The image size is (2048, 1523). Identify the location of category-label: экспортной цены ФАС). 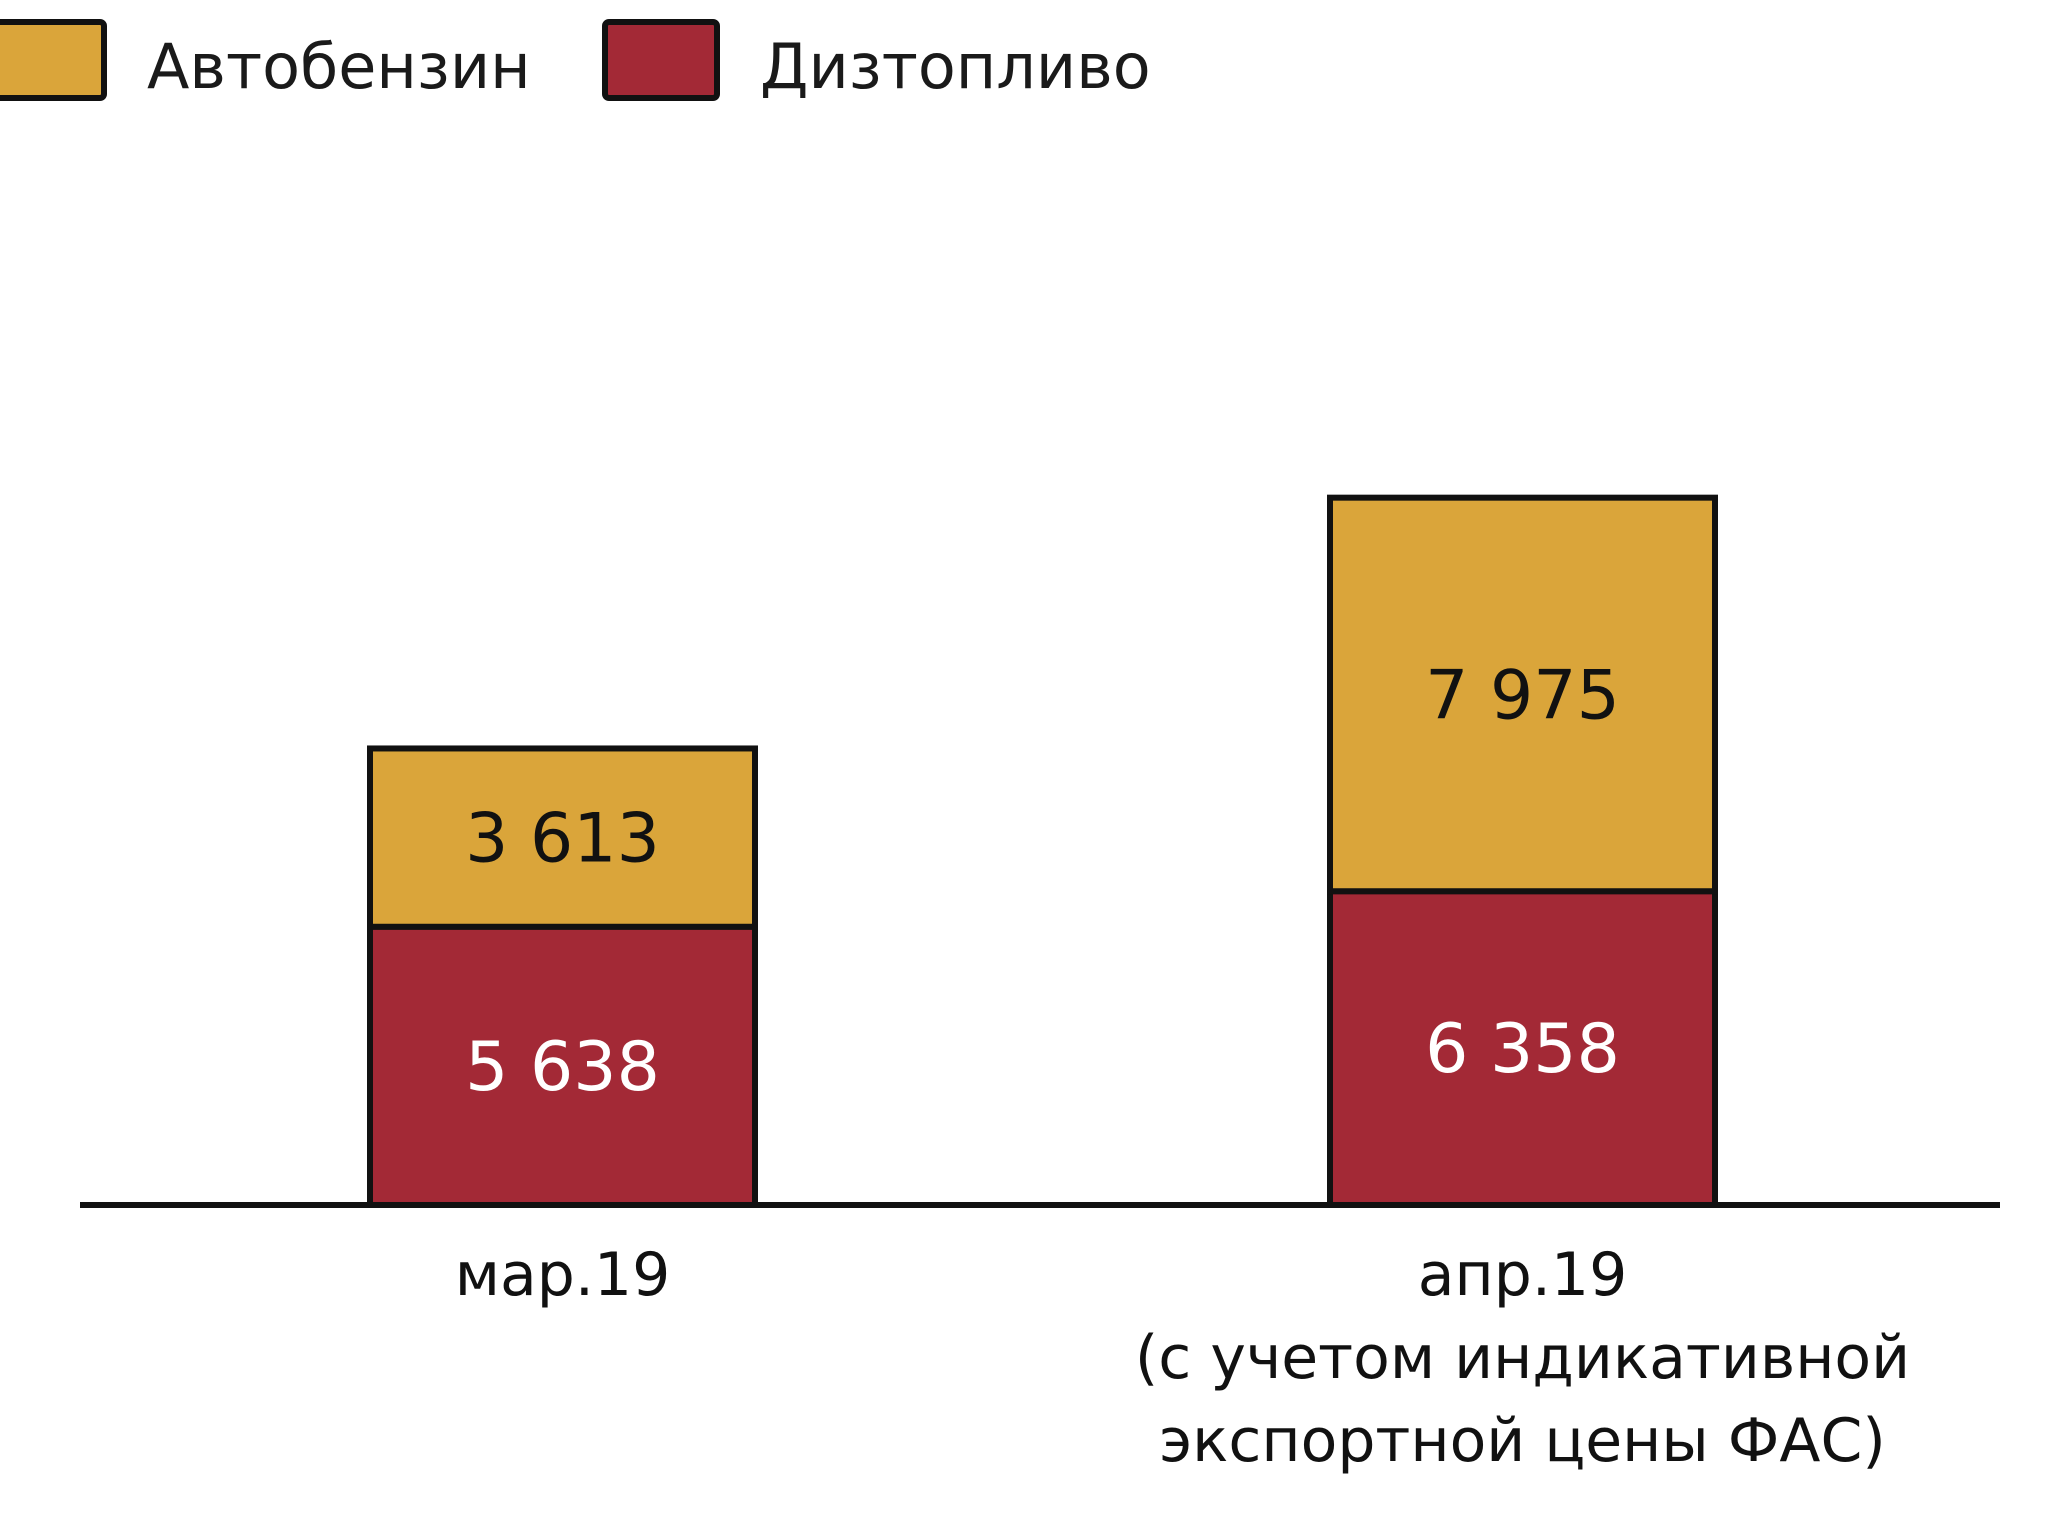
(1522, 1441).